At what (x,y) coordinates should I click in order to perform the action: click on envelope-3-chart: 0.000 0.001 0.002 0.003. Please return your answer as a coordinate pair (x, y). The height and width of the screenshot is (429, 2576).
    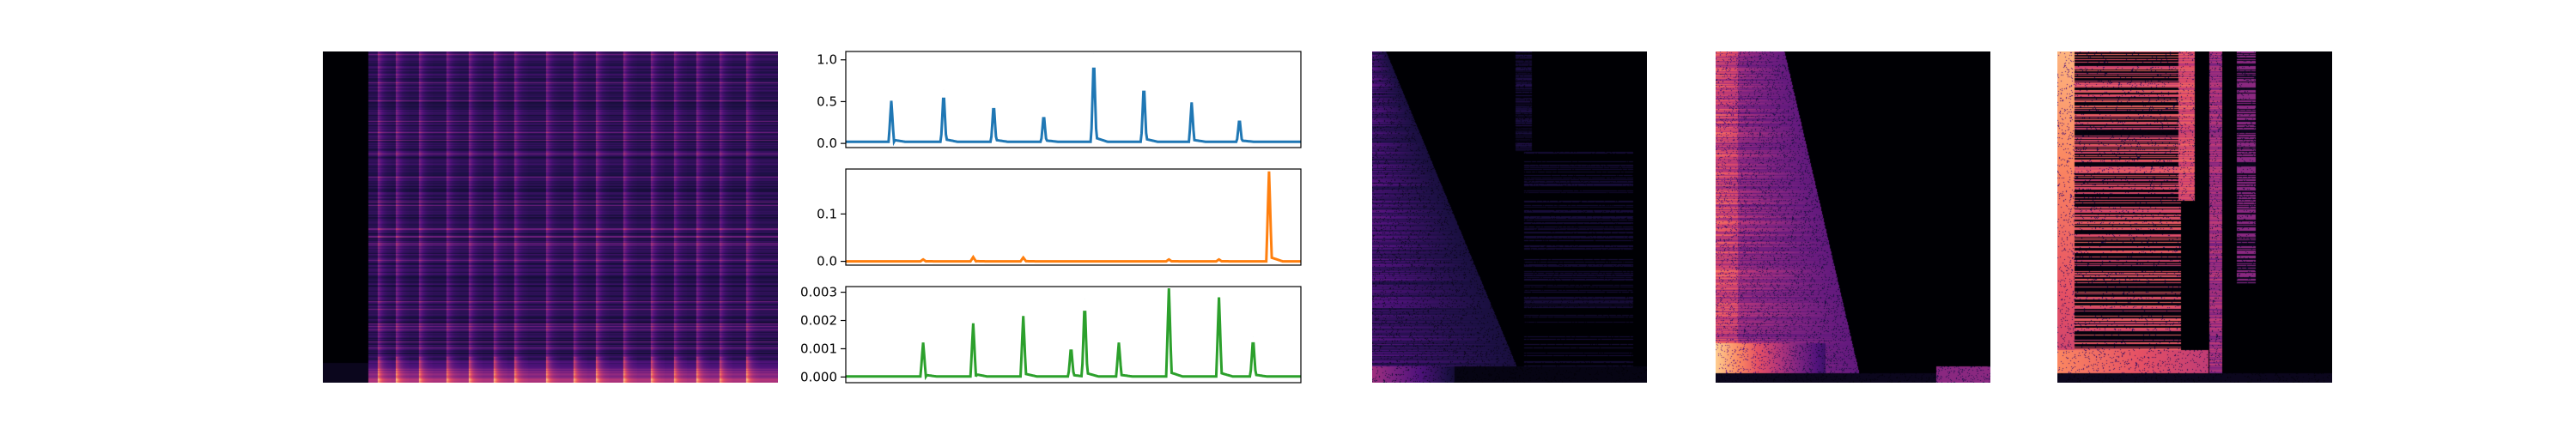
    Looking at the image, I should click on (1051, 334).